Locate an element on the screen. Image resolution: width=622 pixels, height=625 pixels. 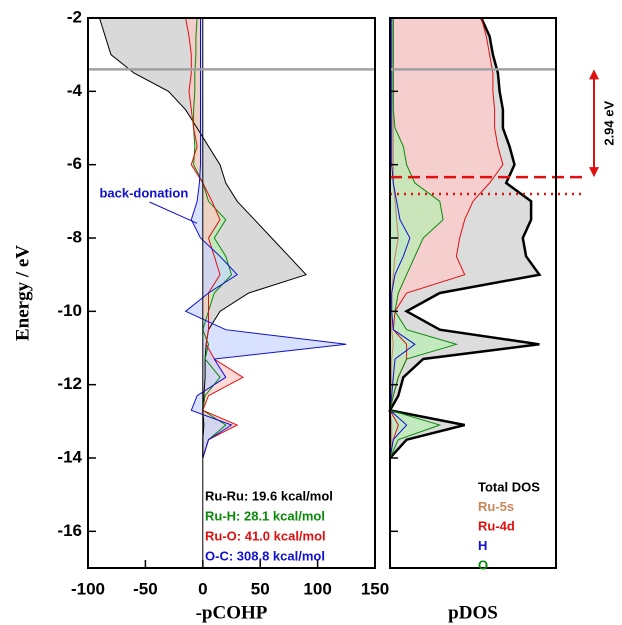
annotation: back-donation is located at coordinates (143, 192).